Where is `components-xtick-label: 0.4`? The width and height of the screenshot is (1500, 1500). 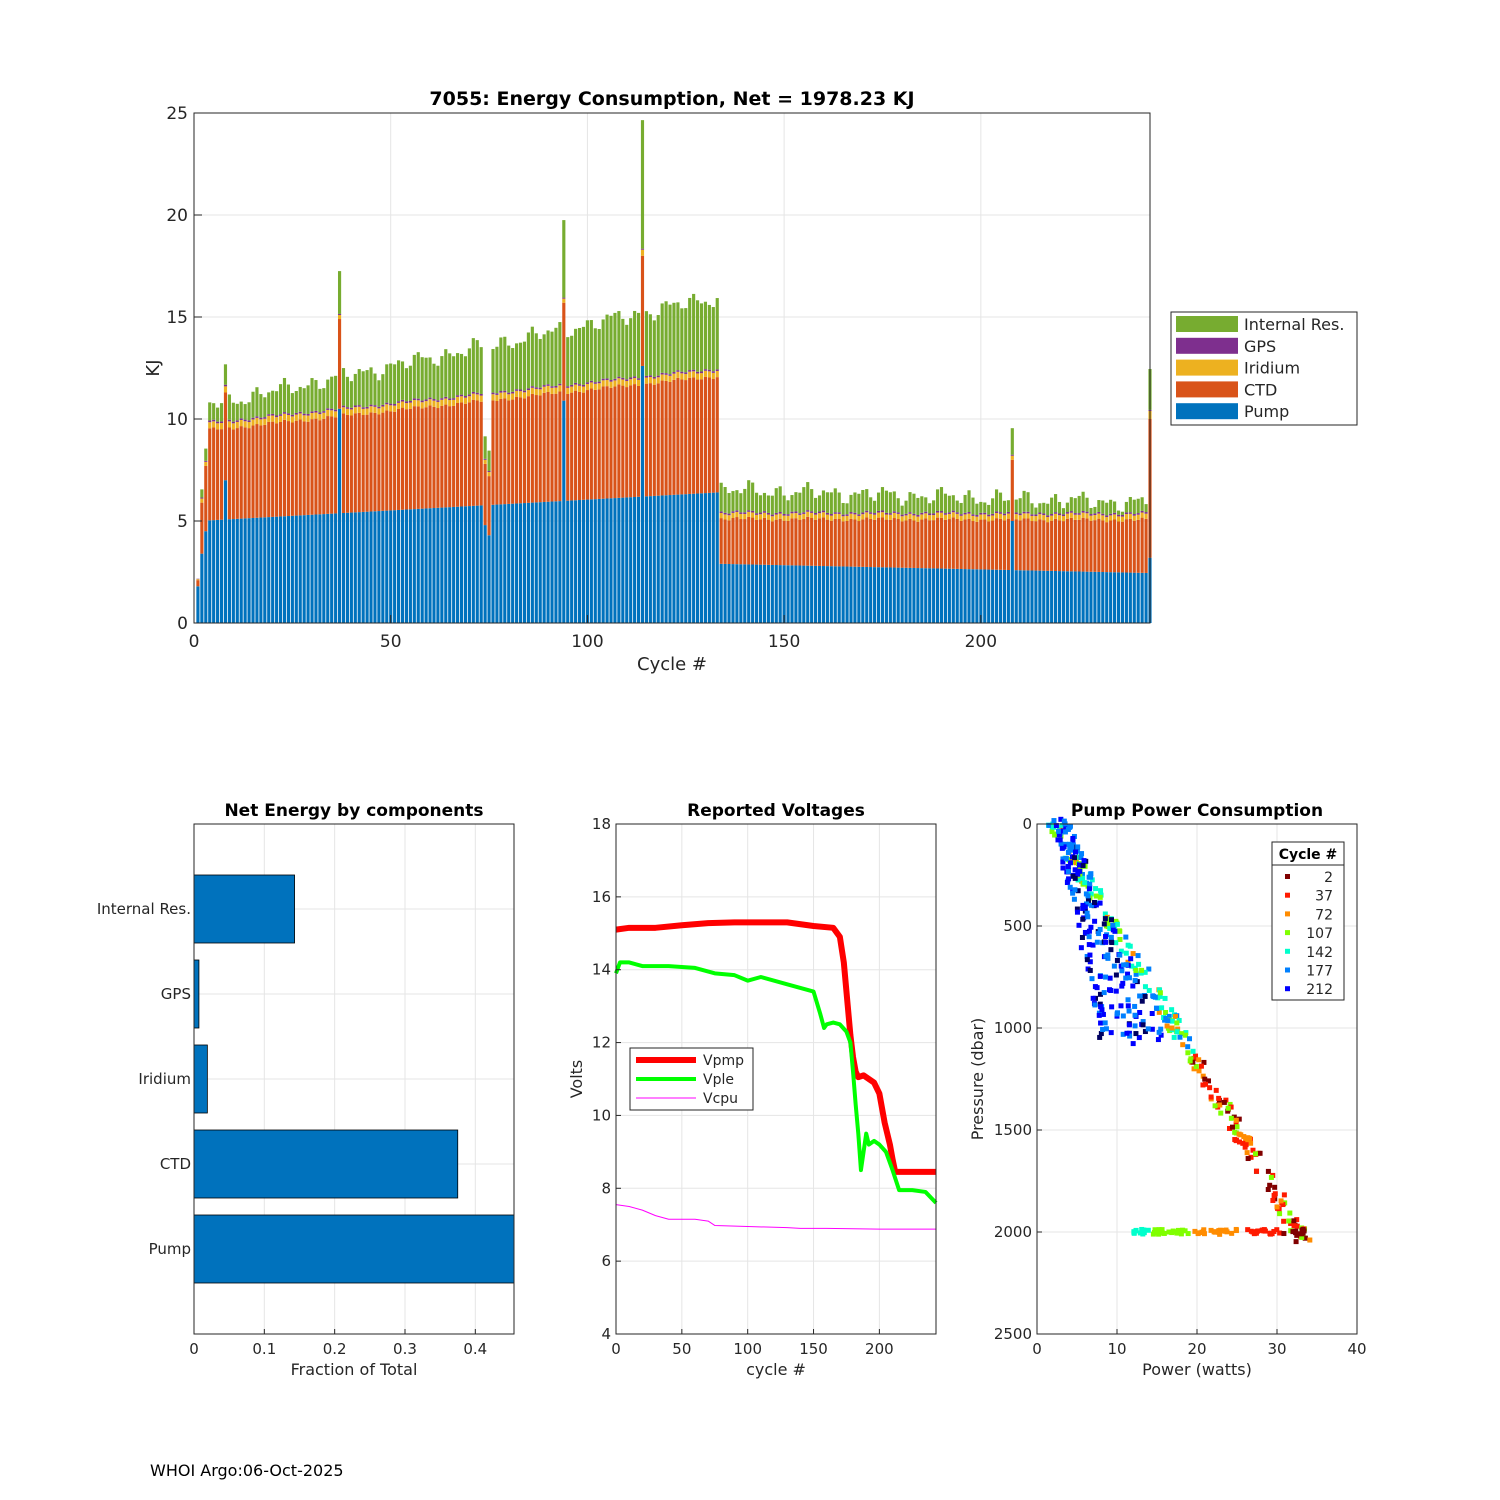
components-xtick-label: 0.4 is located at coordinates (475, 1349).